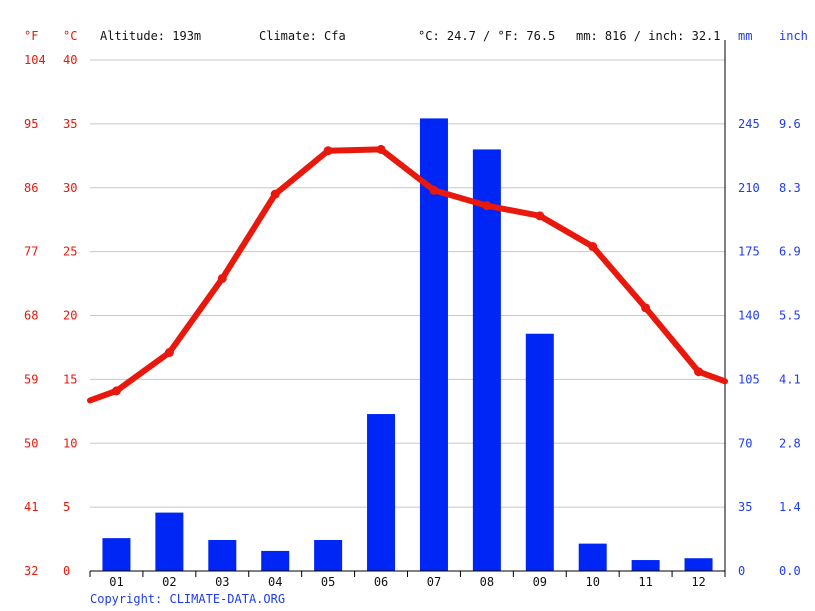 The width and height of the screenshot is (815, 611). Describe the element at coordinates (70, 124) in the screenshot. I see `celsius-tick-label: 35` at that location.